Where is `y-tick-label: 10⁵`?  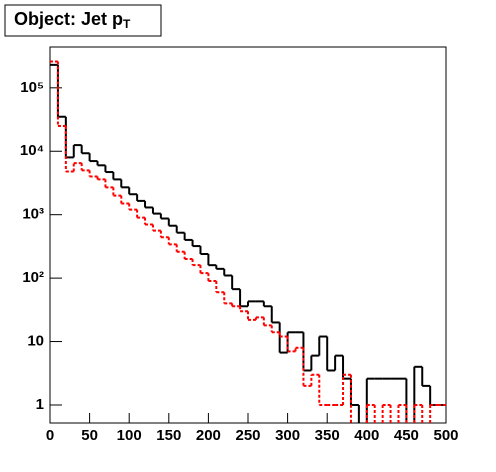 y-tick-label: 10⁵ is located at coordinates (32, 87).